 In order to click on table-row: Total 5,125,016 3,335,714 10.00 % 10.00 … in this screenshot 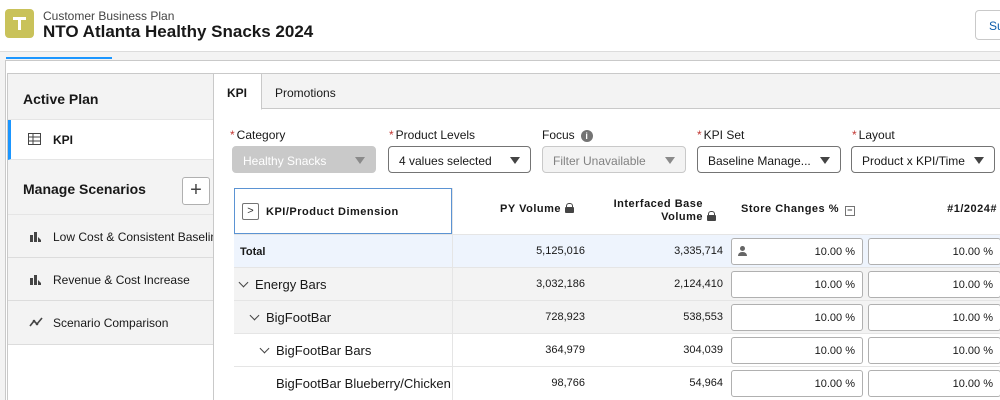, I will do `click(617, 250)`.